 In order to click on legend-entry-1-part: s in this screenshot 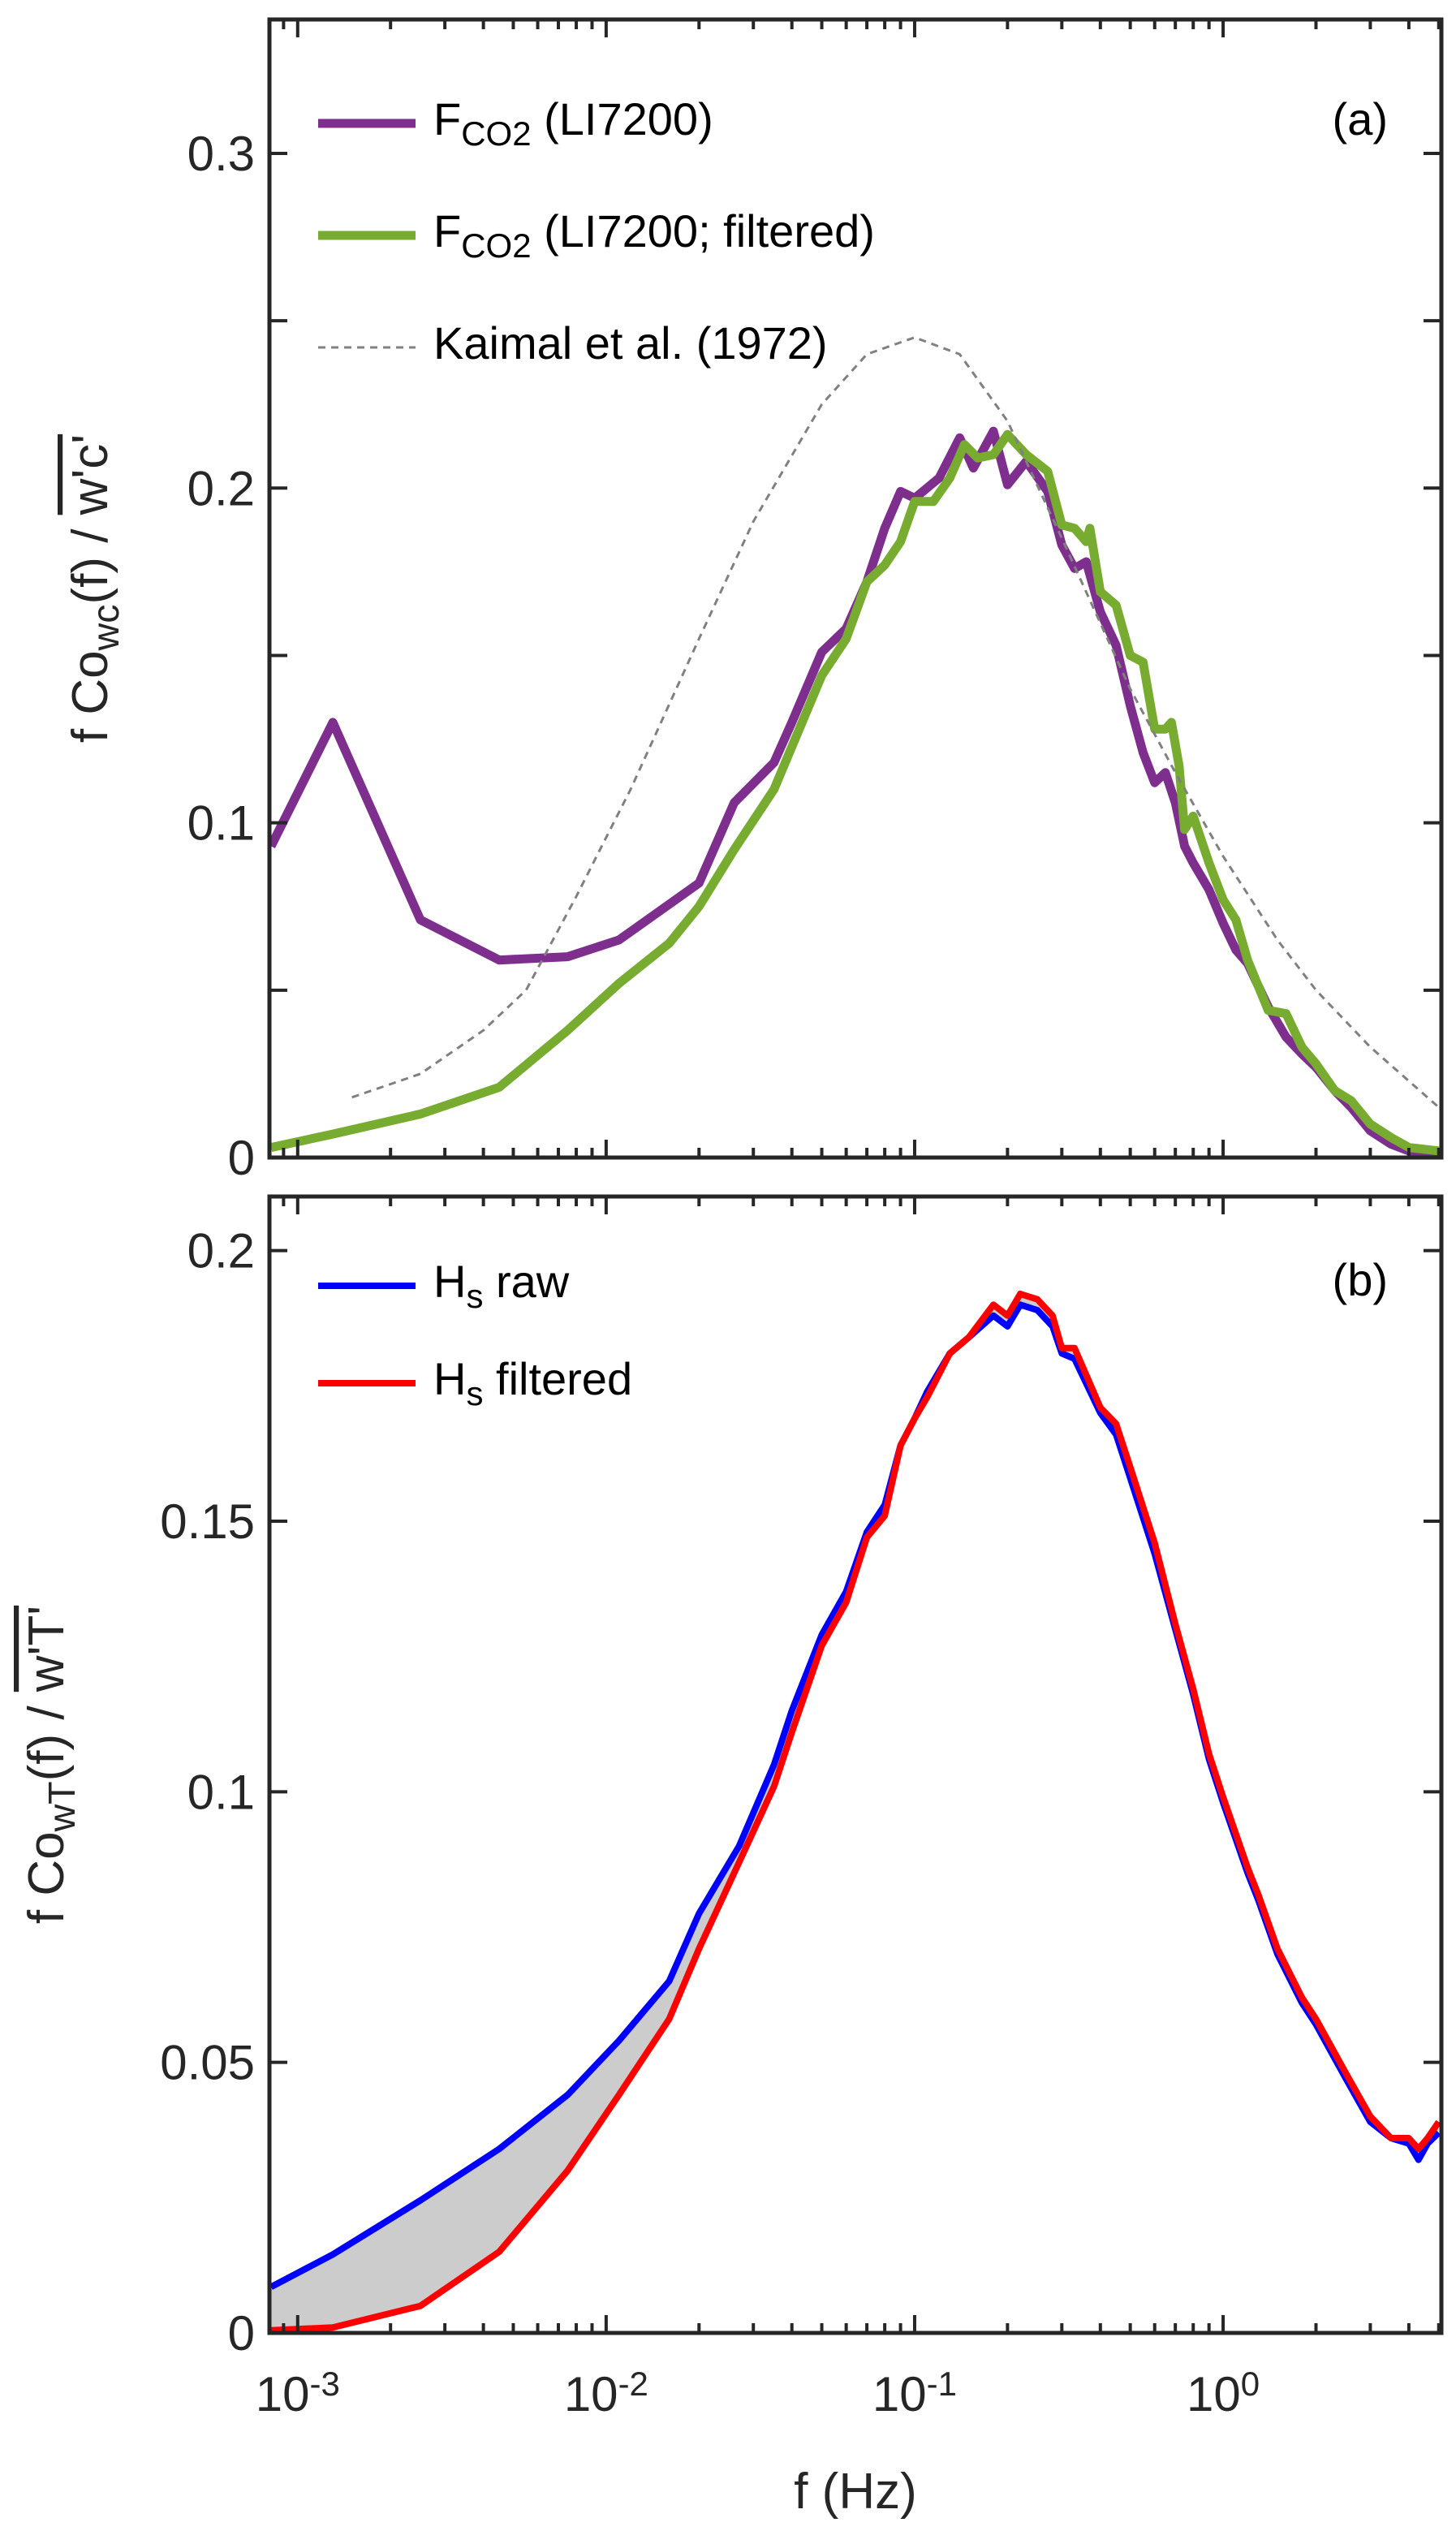, I will do `click(475, 1393)`.